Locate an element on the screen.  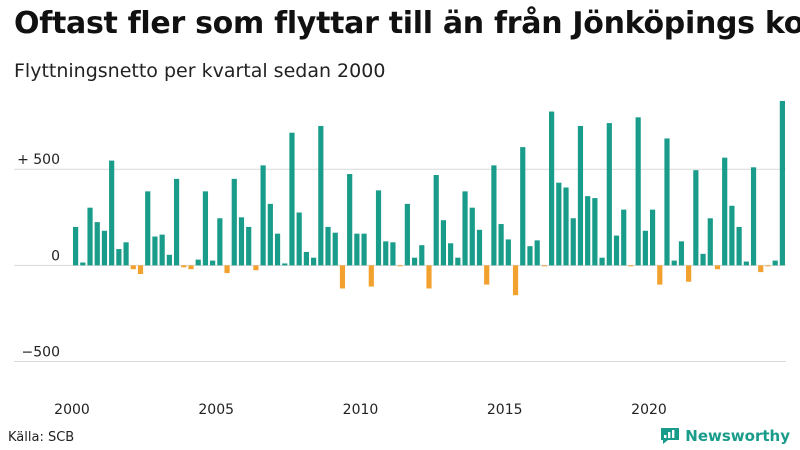
newsworthy-icon is located at coordinates (670, 436).